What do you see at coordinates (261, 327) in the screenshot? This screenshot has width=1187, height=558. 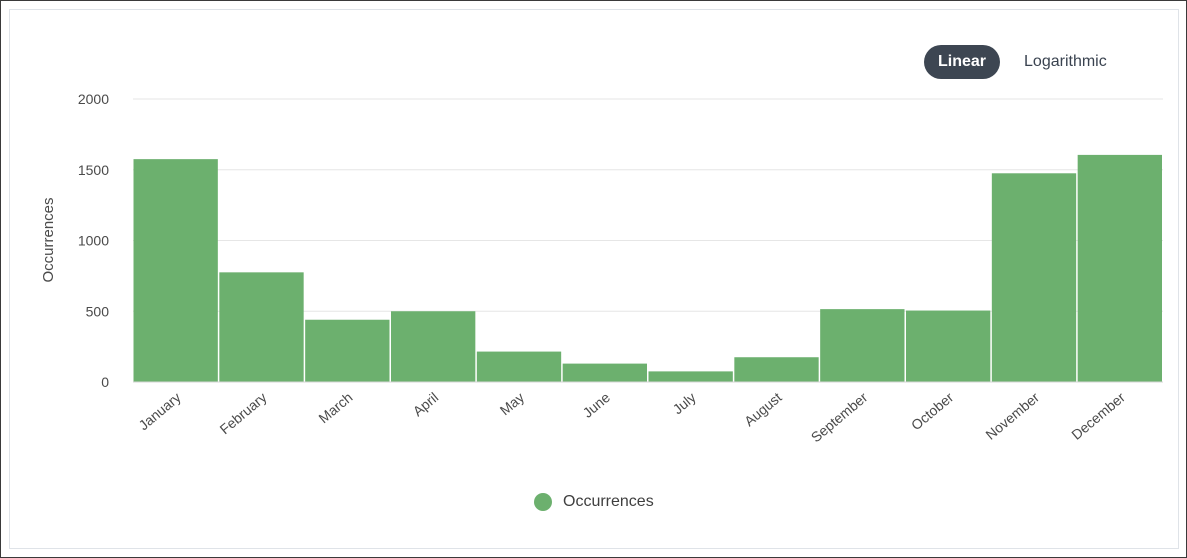 I see `bar-february` at bounding box center [261, 327].